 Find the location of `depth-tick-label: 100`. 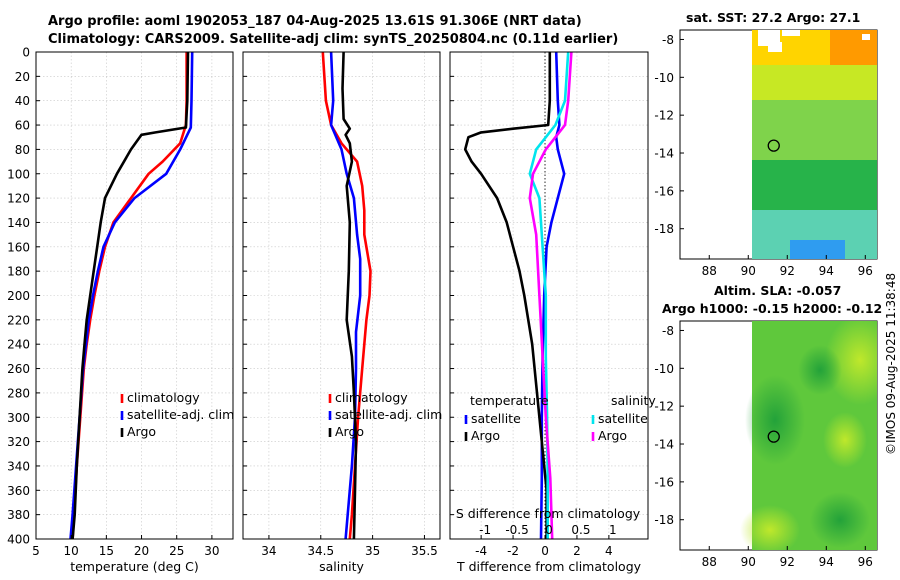

depth-tick-label: 100 is located at coordinates (18, 174).